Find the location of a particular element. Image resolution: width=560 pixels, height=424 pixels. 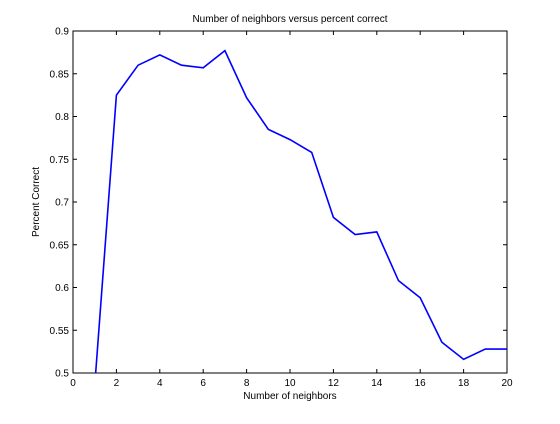

y-tick-label: 0.55 is located at coordinates (60, 331).